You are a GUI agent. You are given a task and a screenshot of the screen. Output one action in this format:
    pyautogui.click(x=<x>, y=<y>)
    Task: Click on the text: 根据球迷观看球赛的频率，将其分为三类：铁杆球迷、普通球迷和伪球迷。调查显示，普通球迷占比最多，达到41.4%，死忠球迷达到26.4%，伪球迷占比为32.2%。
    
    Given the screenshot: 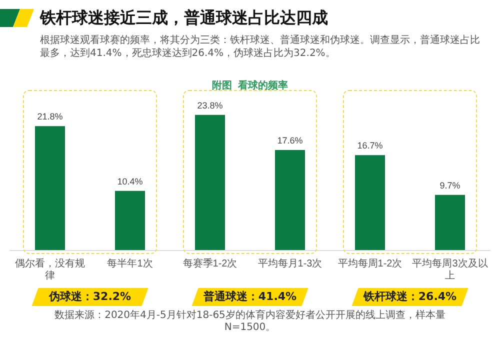 What is the action you would take?
    pyautogui.click(x=260, y=47)
    